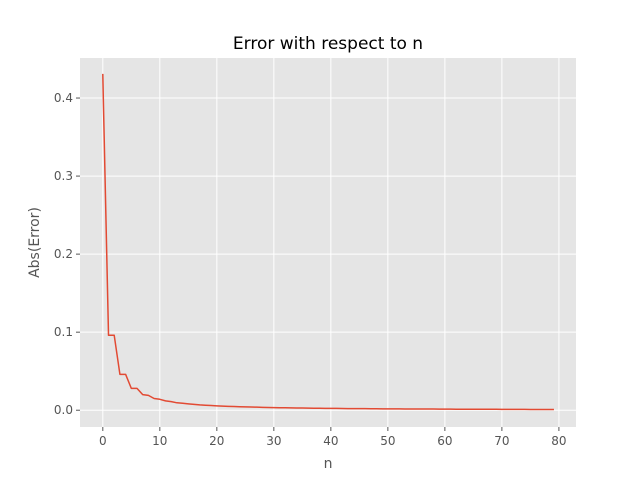 This screenshot has height=480, width=640. I want to click on y-tick-label: 0.3, so click(63, 176).